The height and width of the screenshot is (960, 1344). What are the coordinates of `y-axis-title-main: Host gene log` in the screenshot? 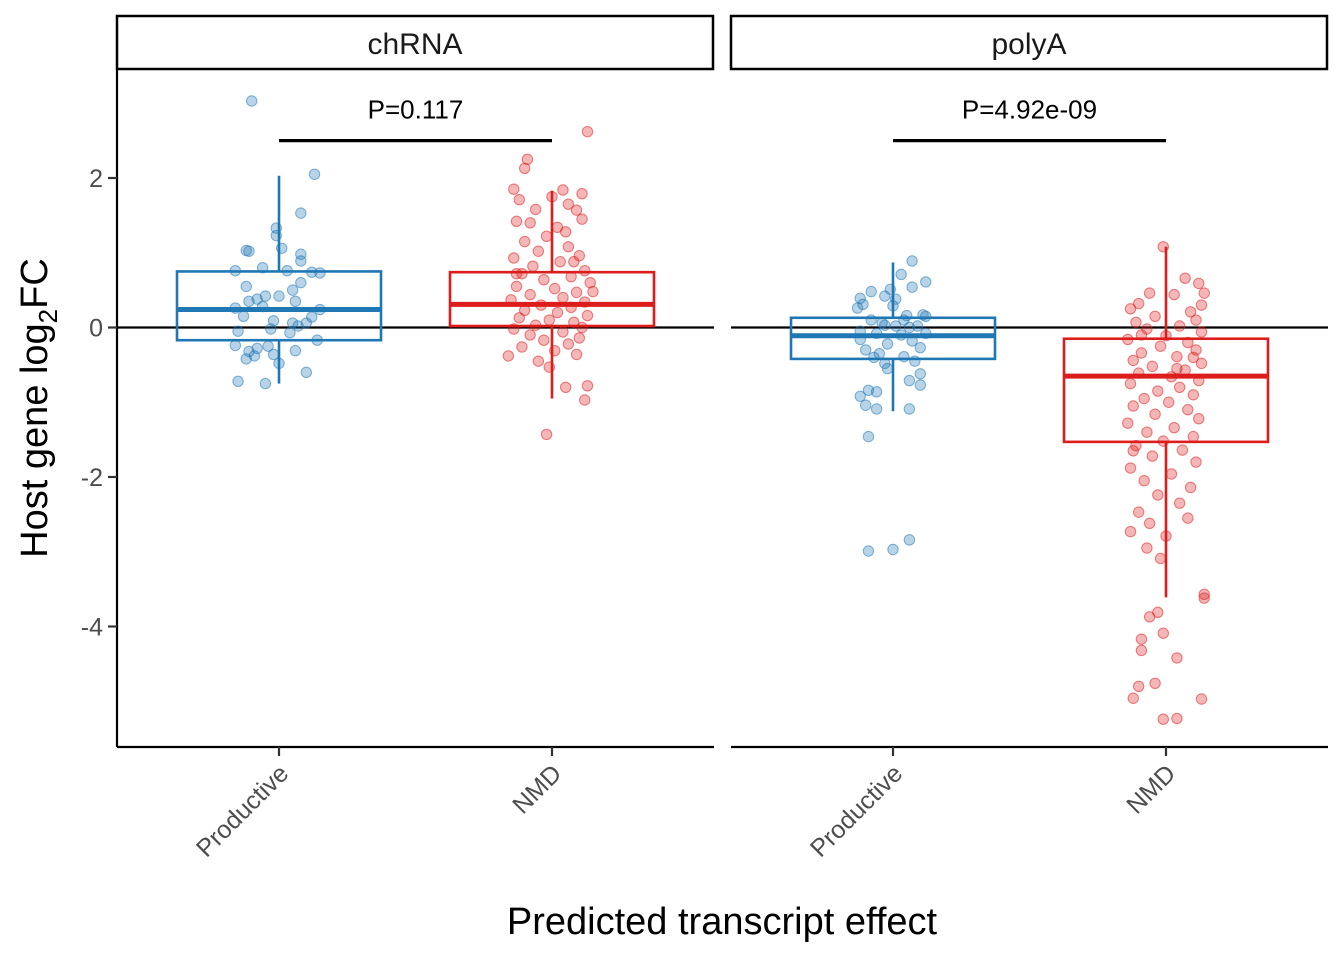 It's located at (35, 440).